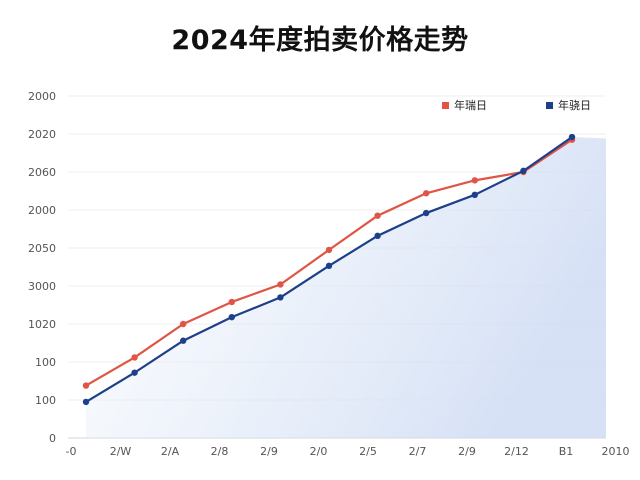  I want to click on x-tick-label: 2/A, so click(170, 451).